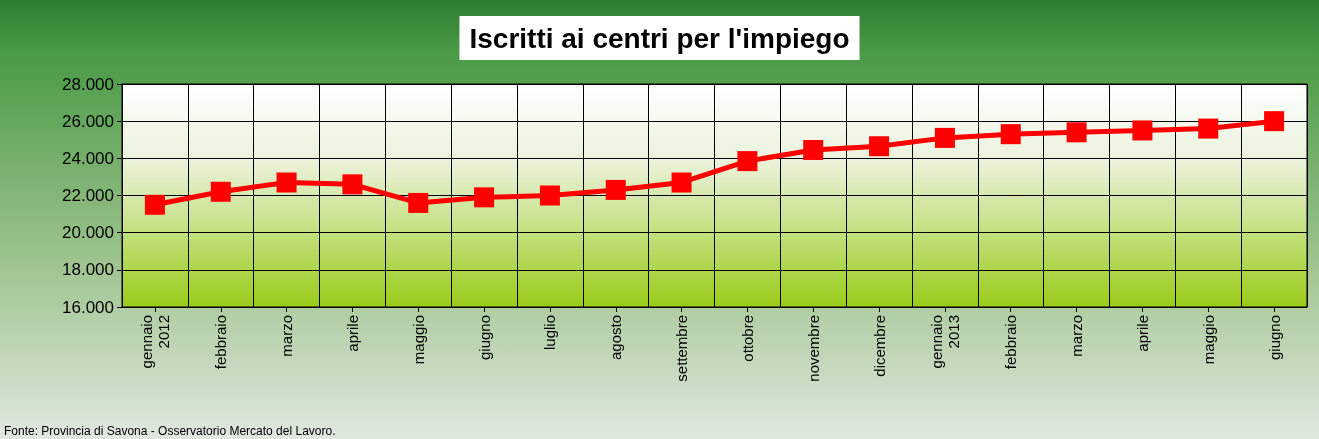 The width and height of the screenshot is (1319, 439). I want to click on chart-title: Iscritti ai centri per l'impiego, so click(659, 38).